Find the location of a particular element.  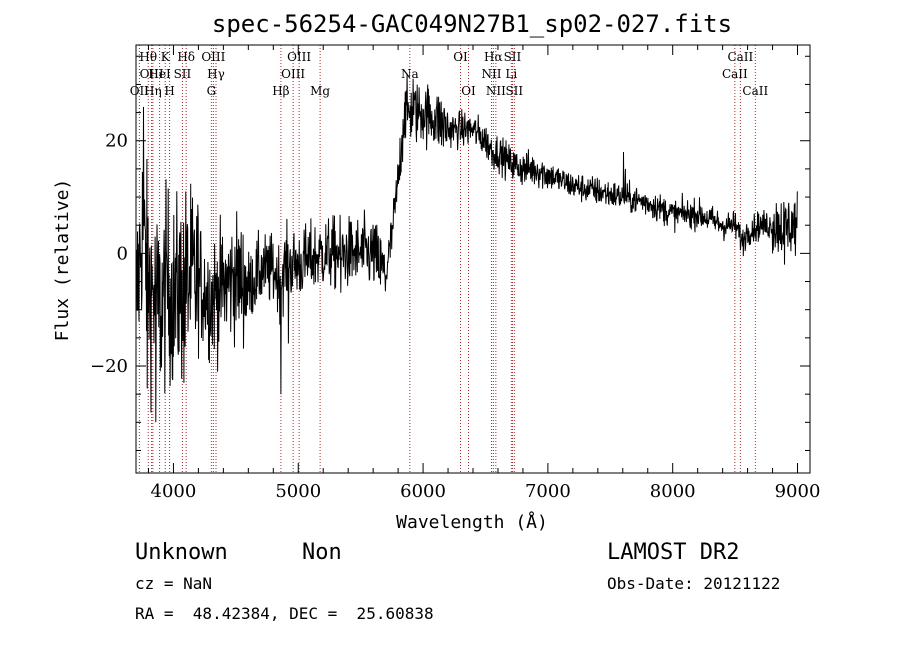

x-tick-label: 8000 is located at coordinates (673, 491).